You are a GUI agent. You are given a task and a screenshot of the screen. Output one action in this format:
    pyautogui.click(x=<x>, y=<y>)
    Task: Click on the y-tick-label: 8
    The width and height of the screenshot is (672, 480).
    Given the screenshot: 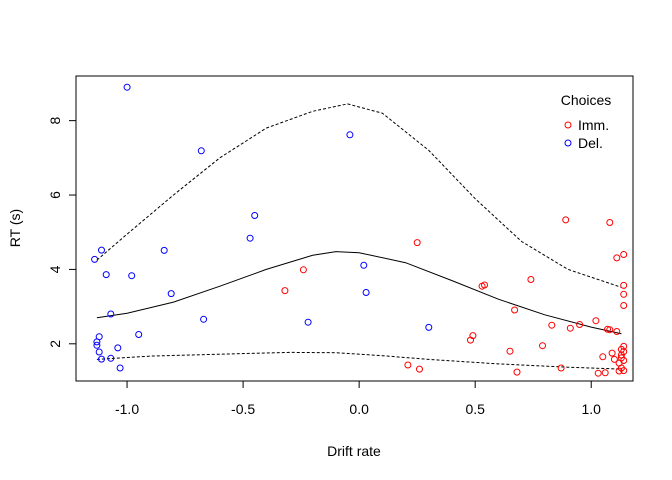 What is the action you would take?
    pyautogui.click(x=55, y=121)
    